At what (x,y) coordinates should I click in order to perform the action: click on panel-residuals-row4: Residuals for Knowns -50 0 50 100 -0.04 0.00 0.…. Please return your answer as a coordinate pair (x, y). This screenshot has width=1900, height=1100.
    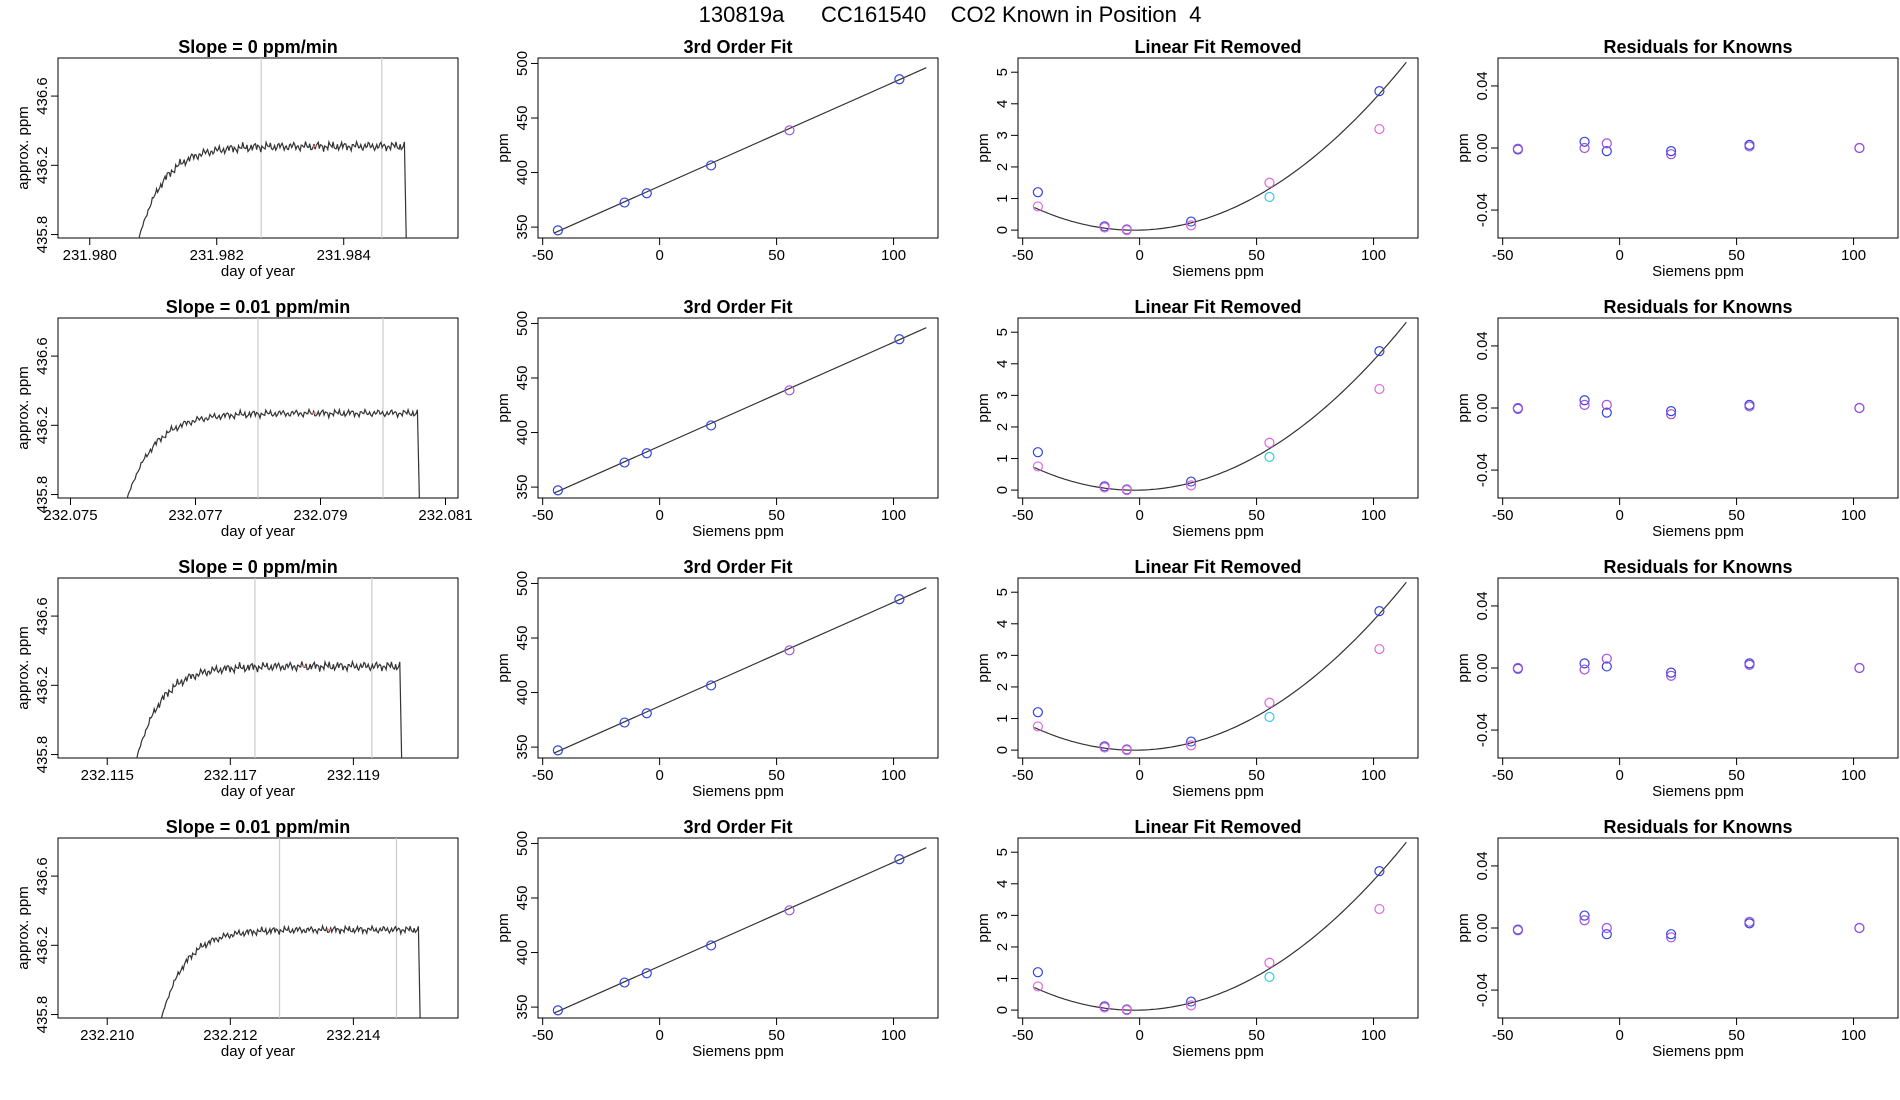
    Looking at the image, I should click on (1677, 938).